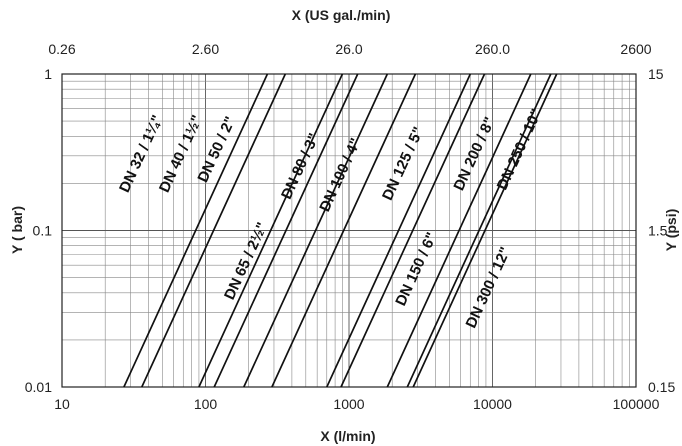  What do you see at coordinates (43, 231) in the screenshot?
I see `y-tick-label: 0.1` at bounding box center [43, 231].